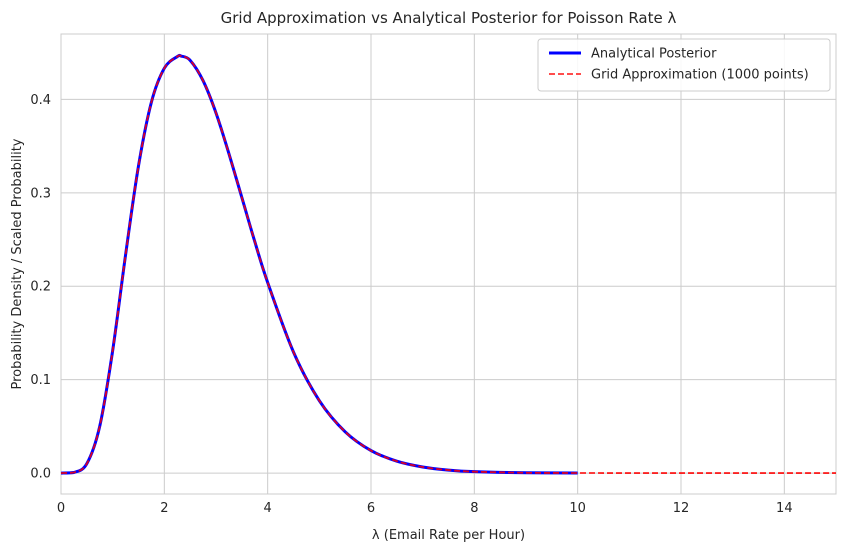  I want to click on x-tick-label: 10, so click(577, 508).